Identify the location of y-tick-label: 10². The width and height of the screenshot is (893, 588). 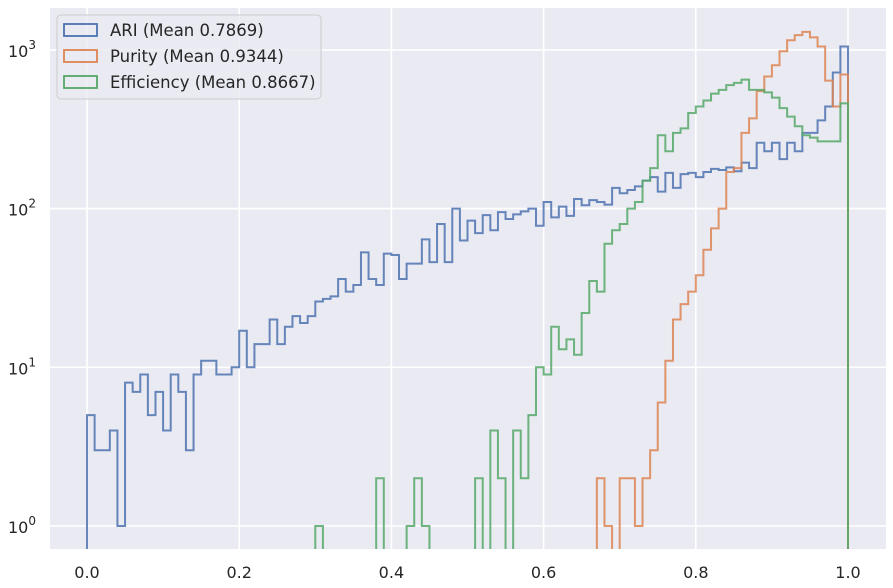
(22, 208).